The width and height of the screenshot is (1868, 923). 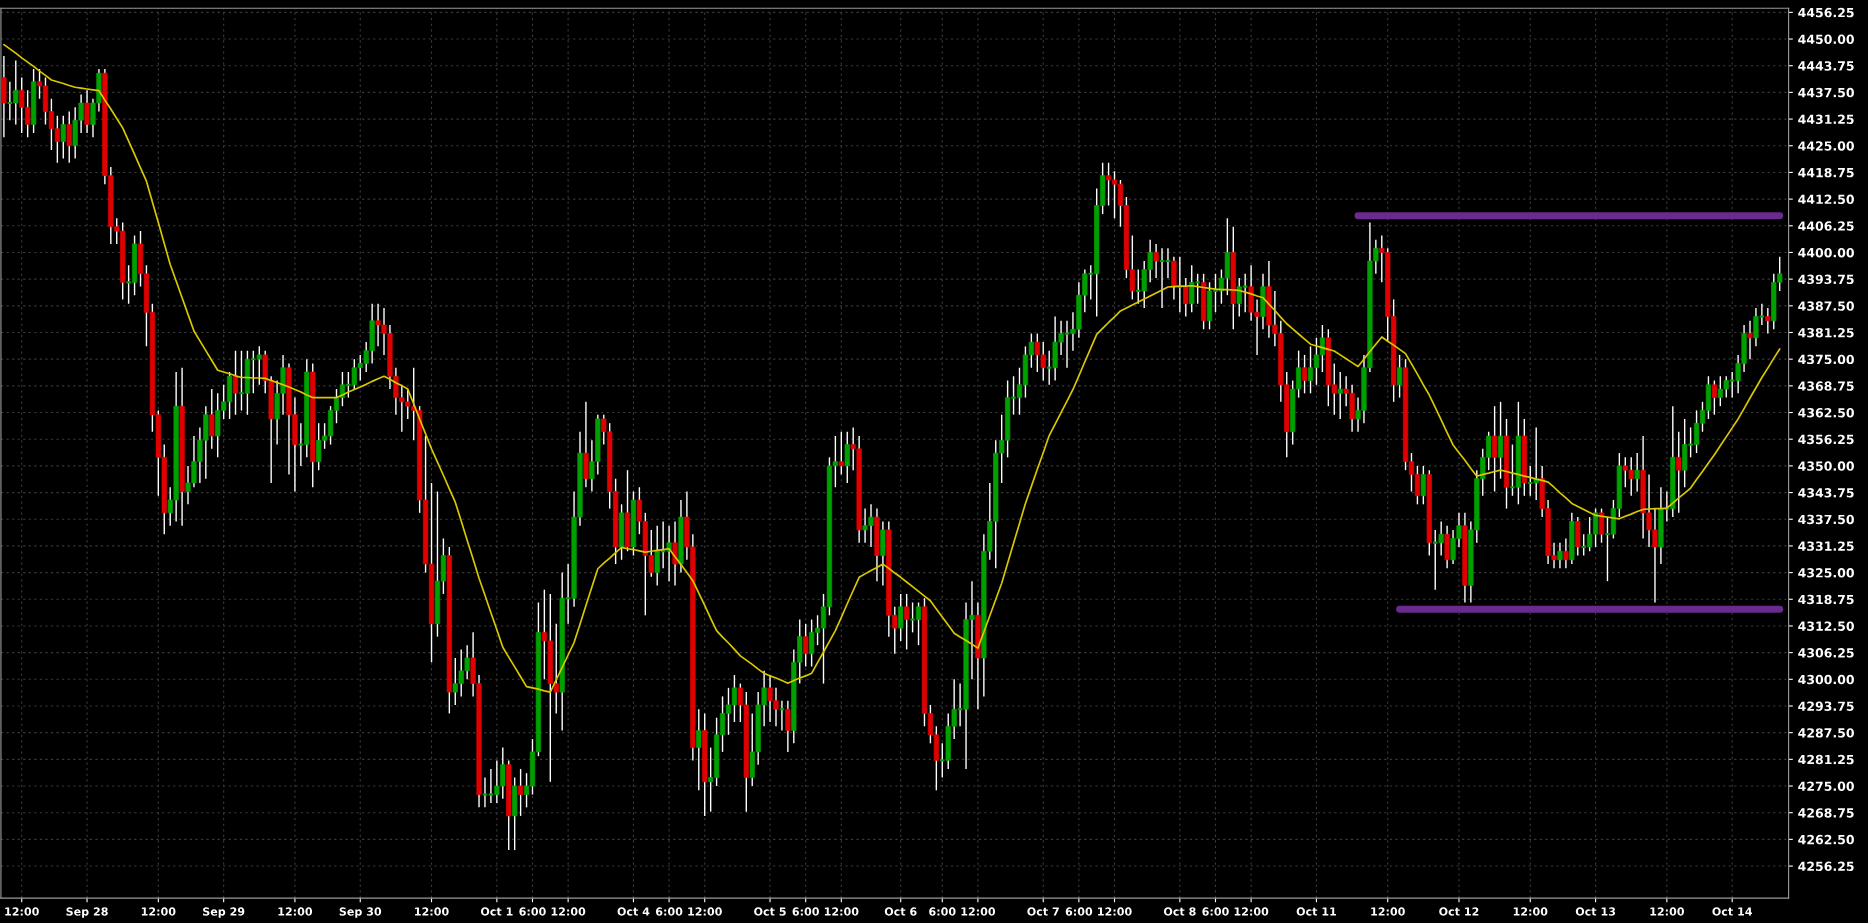 I want to click on y-tick-label: 4387.50, so click(x=1826, y=306).